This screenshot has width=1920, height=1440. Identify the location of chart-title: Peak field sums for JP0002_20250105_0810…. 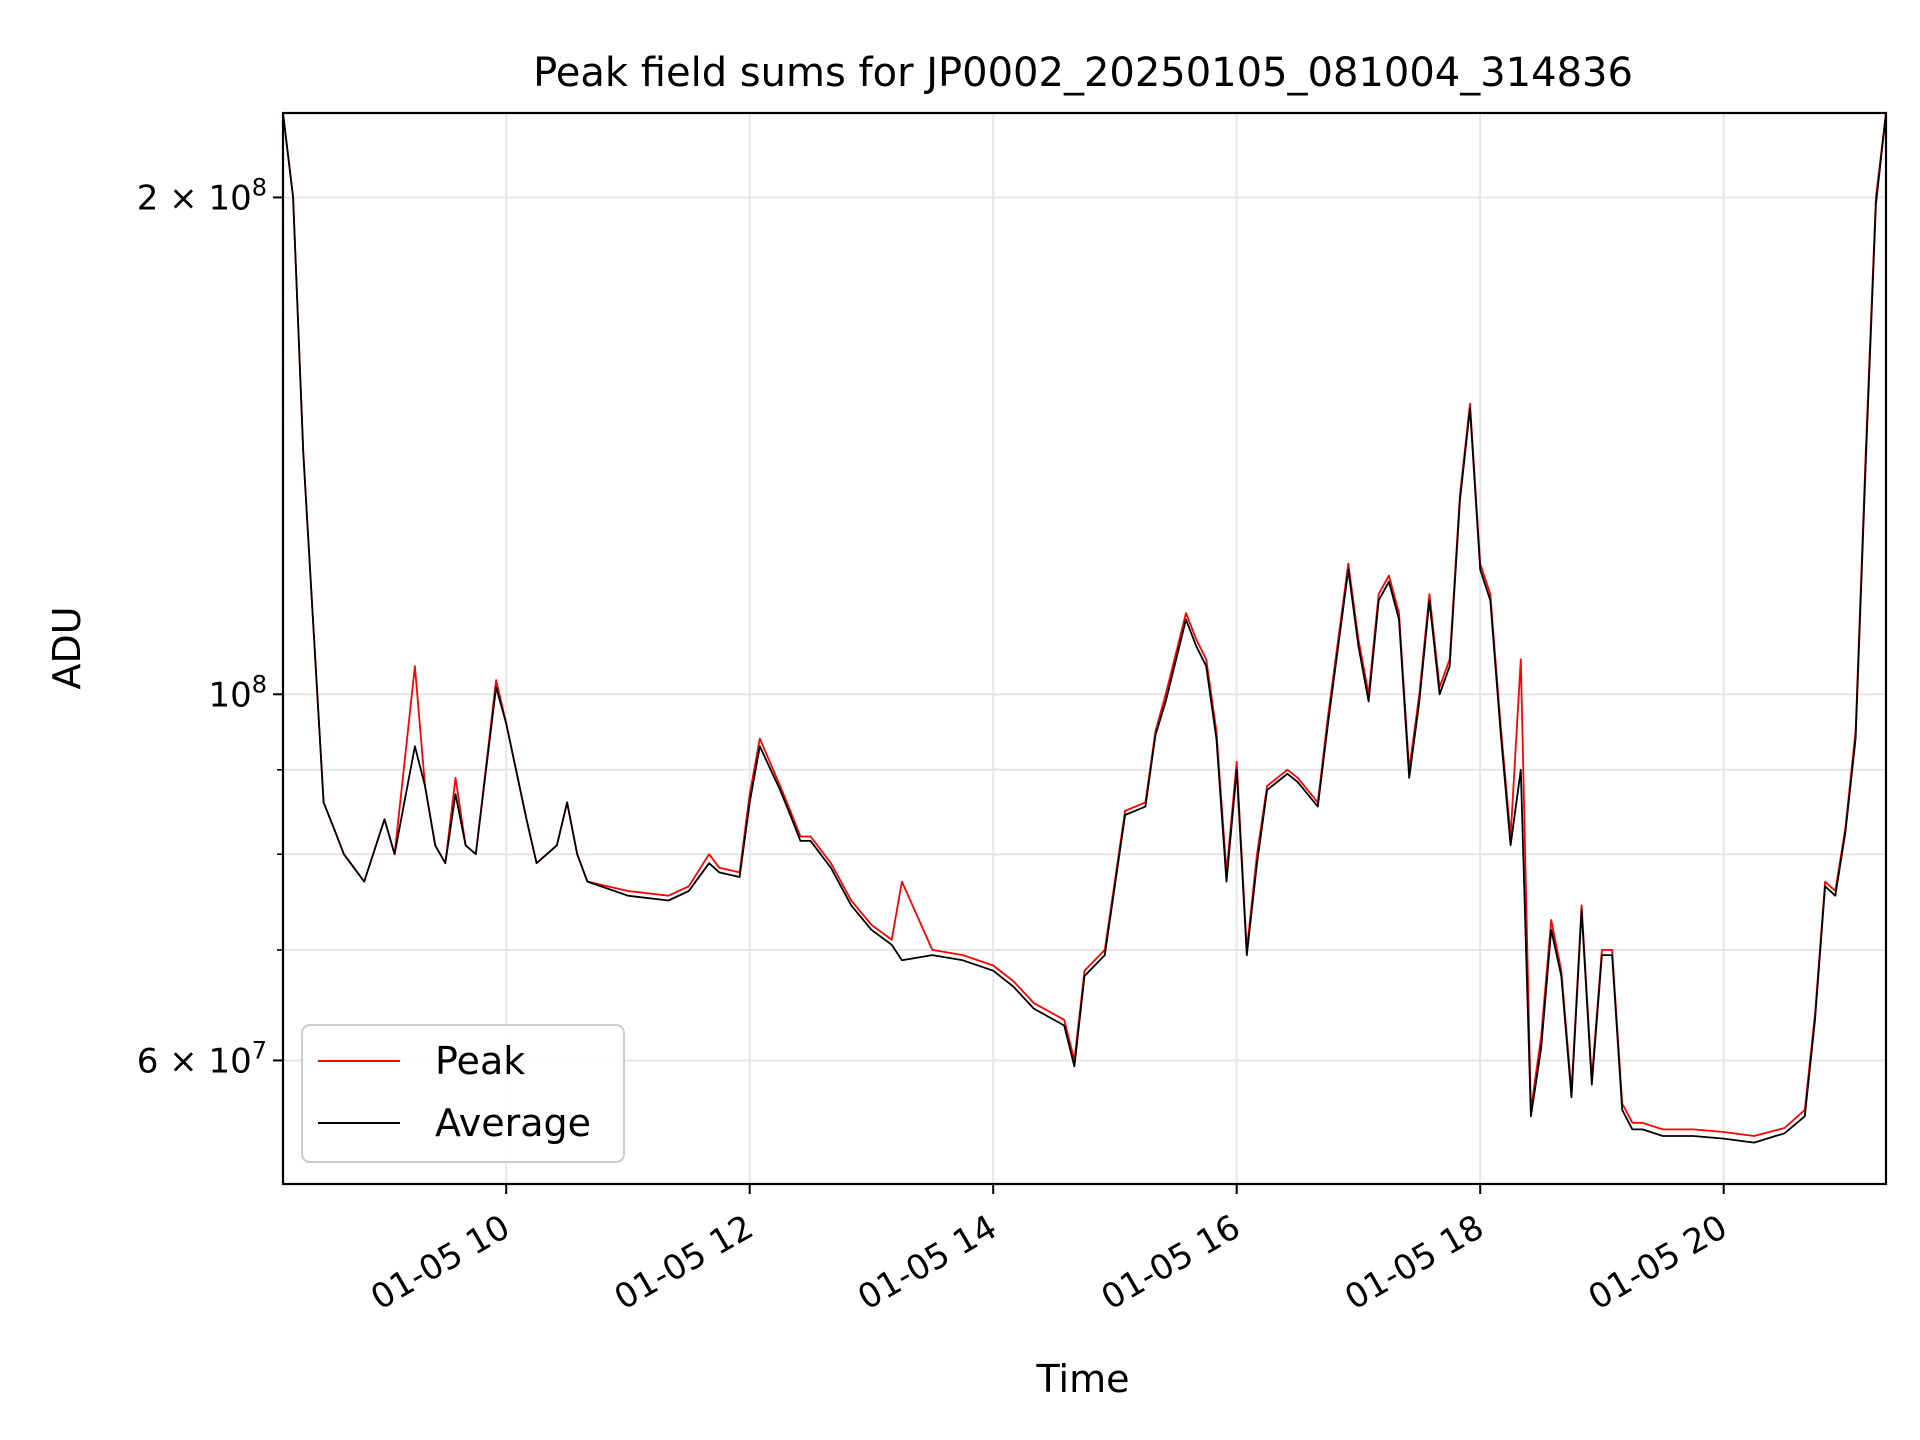
(1083, 73).